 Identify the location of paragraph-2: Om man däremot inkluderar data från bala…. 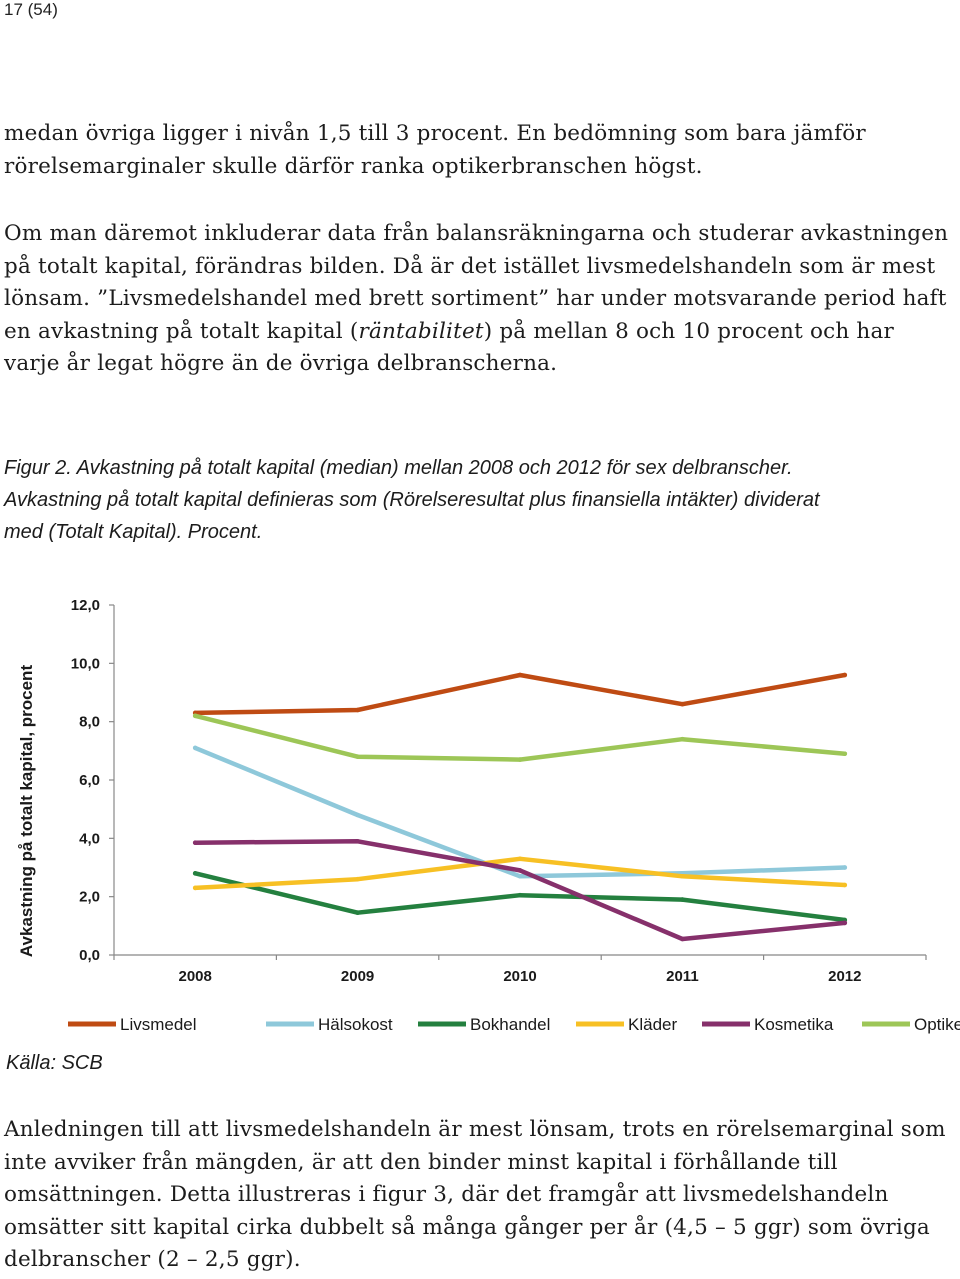
(480, 299).